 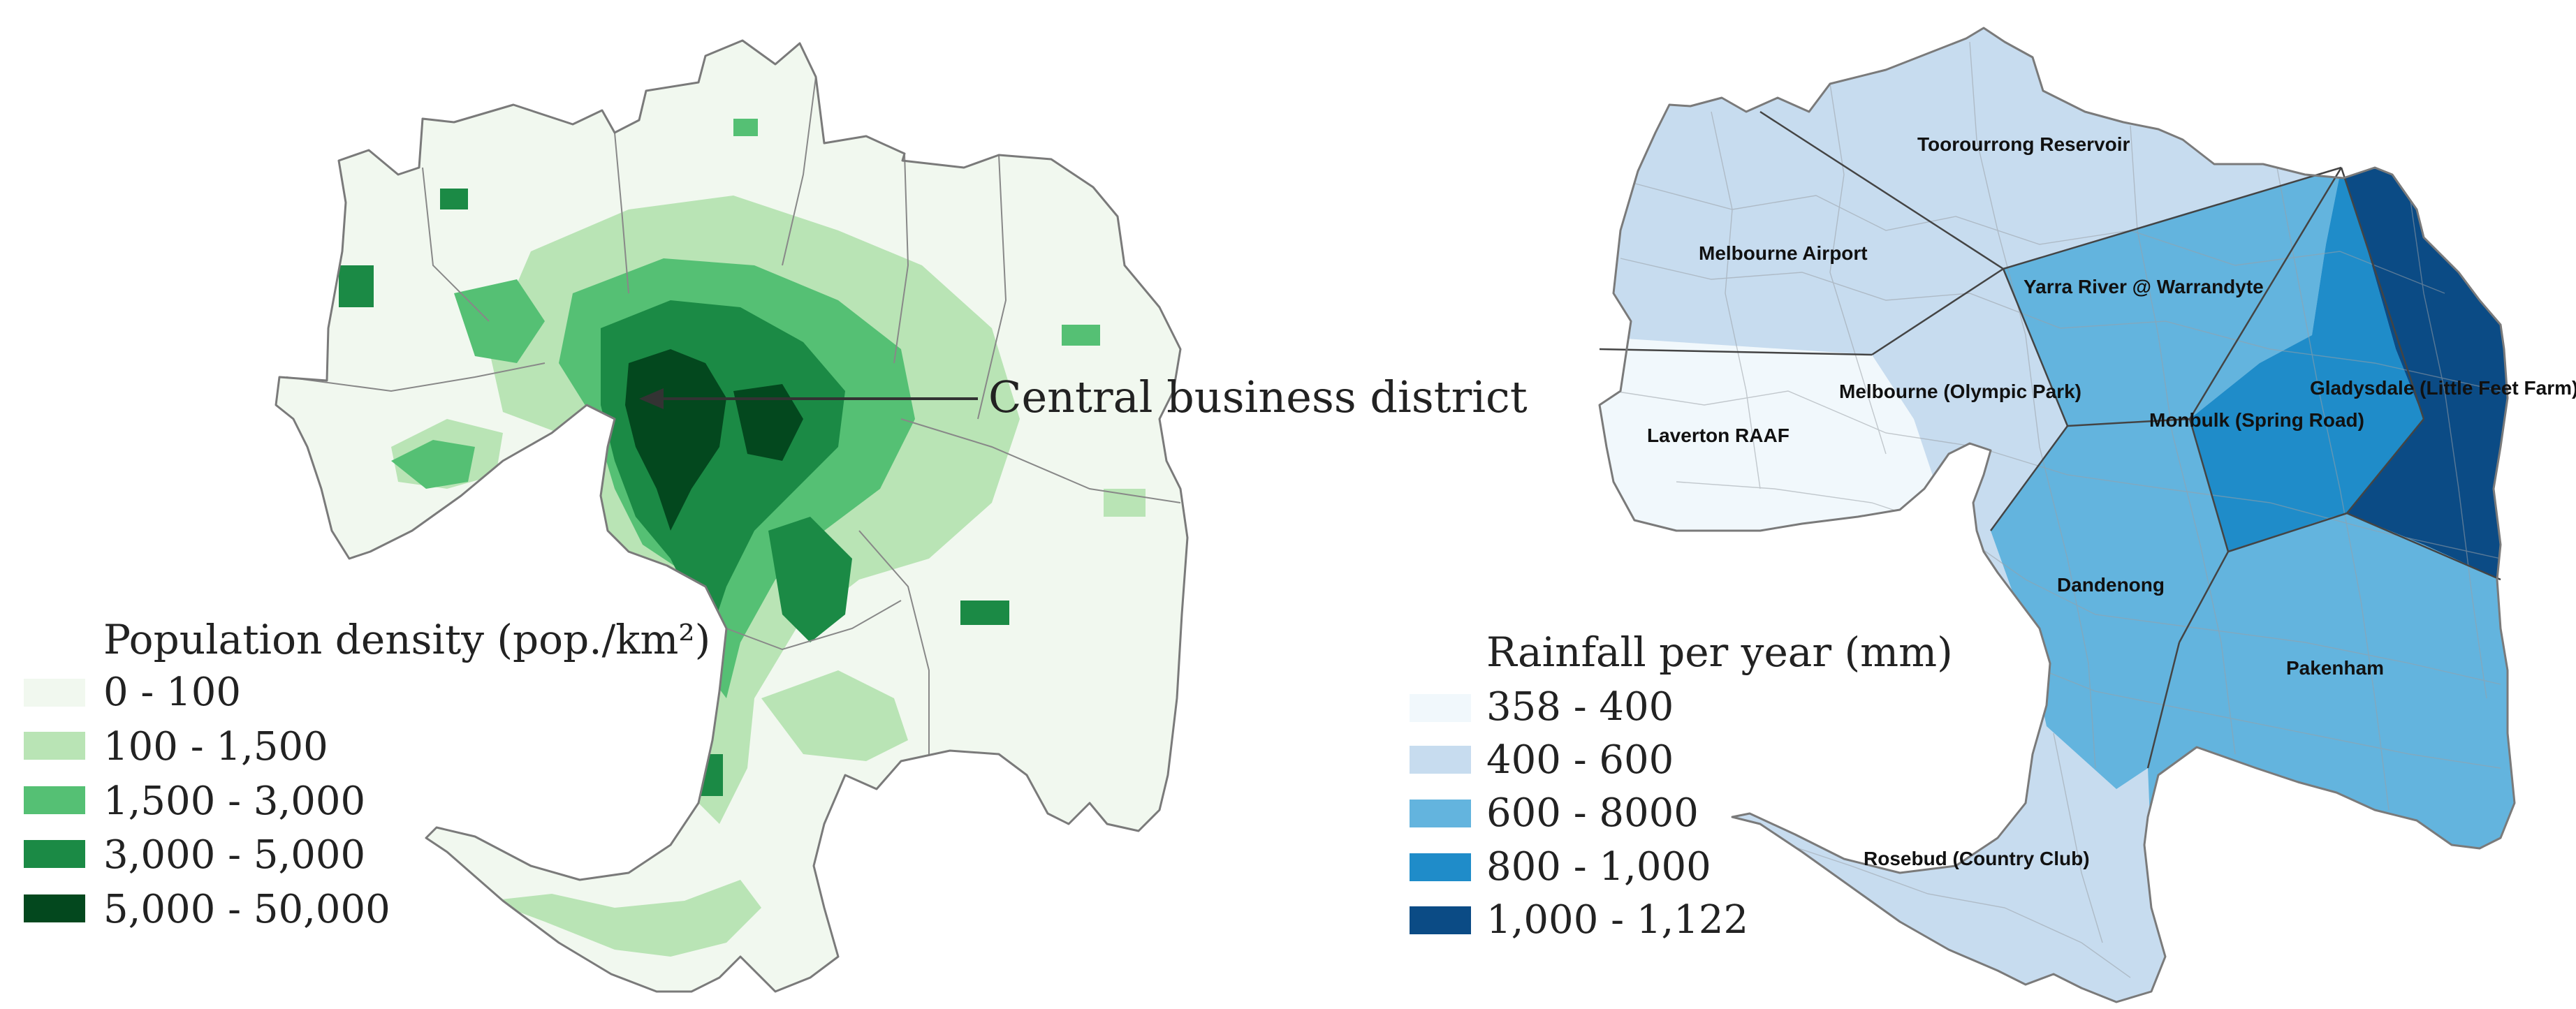 What do you see at coordinates (651, 399) in the screenshot?
I see `cbd-arrow-head` at bounding box center [651, 399].